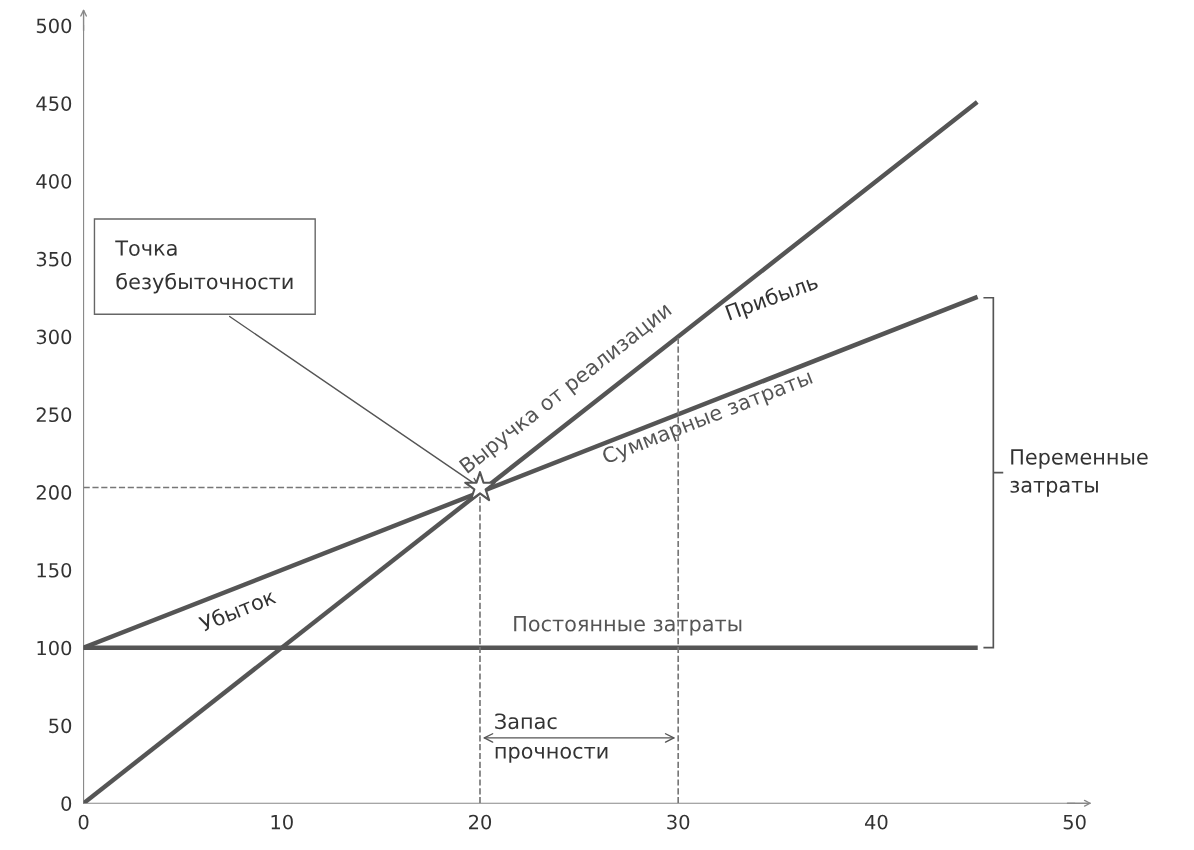  Describe the element at coordinates (204, 267) in the screenshot. I see `annotation: Точка безубыточности` at that location.